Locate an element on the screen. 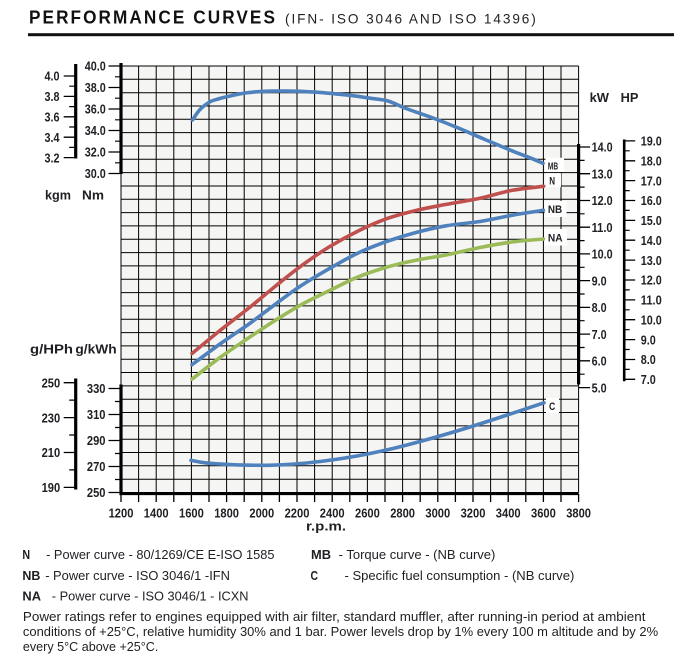 The image size is (683, 663). svg-text: 15.0 is located at coordinates (651, 220).